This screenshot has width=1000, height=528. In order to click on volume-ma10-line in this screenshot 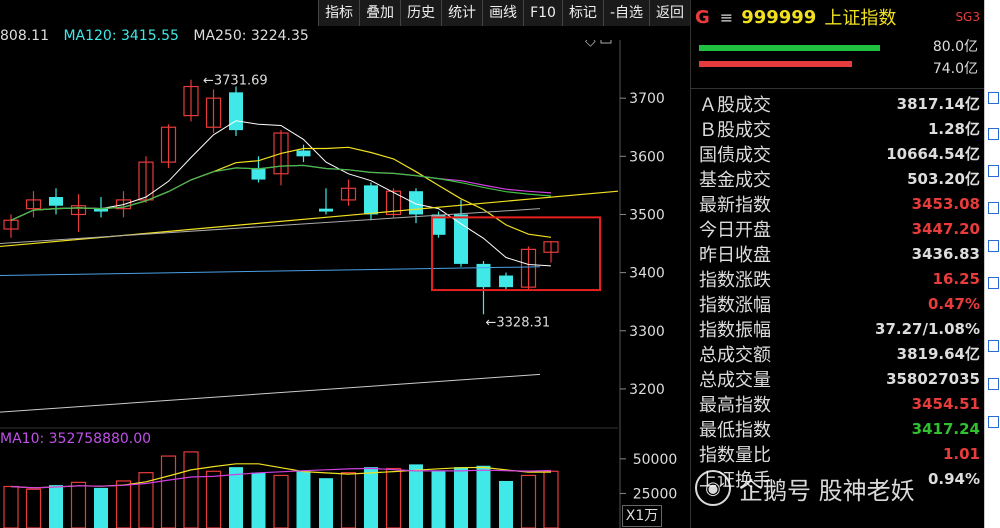, I will do `click(281, 478)`.